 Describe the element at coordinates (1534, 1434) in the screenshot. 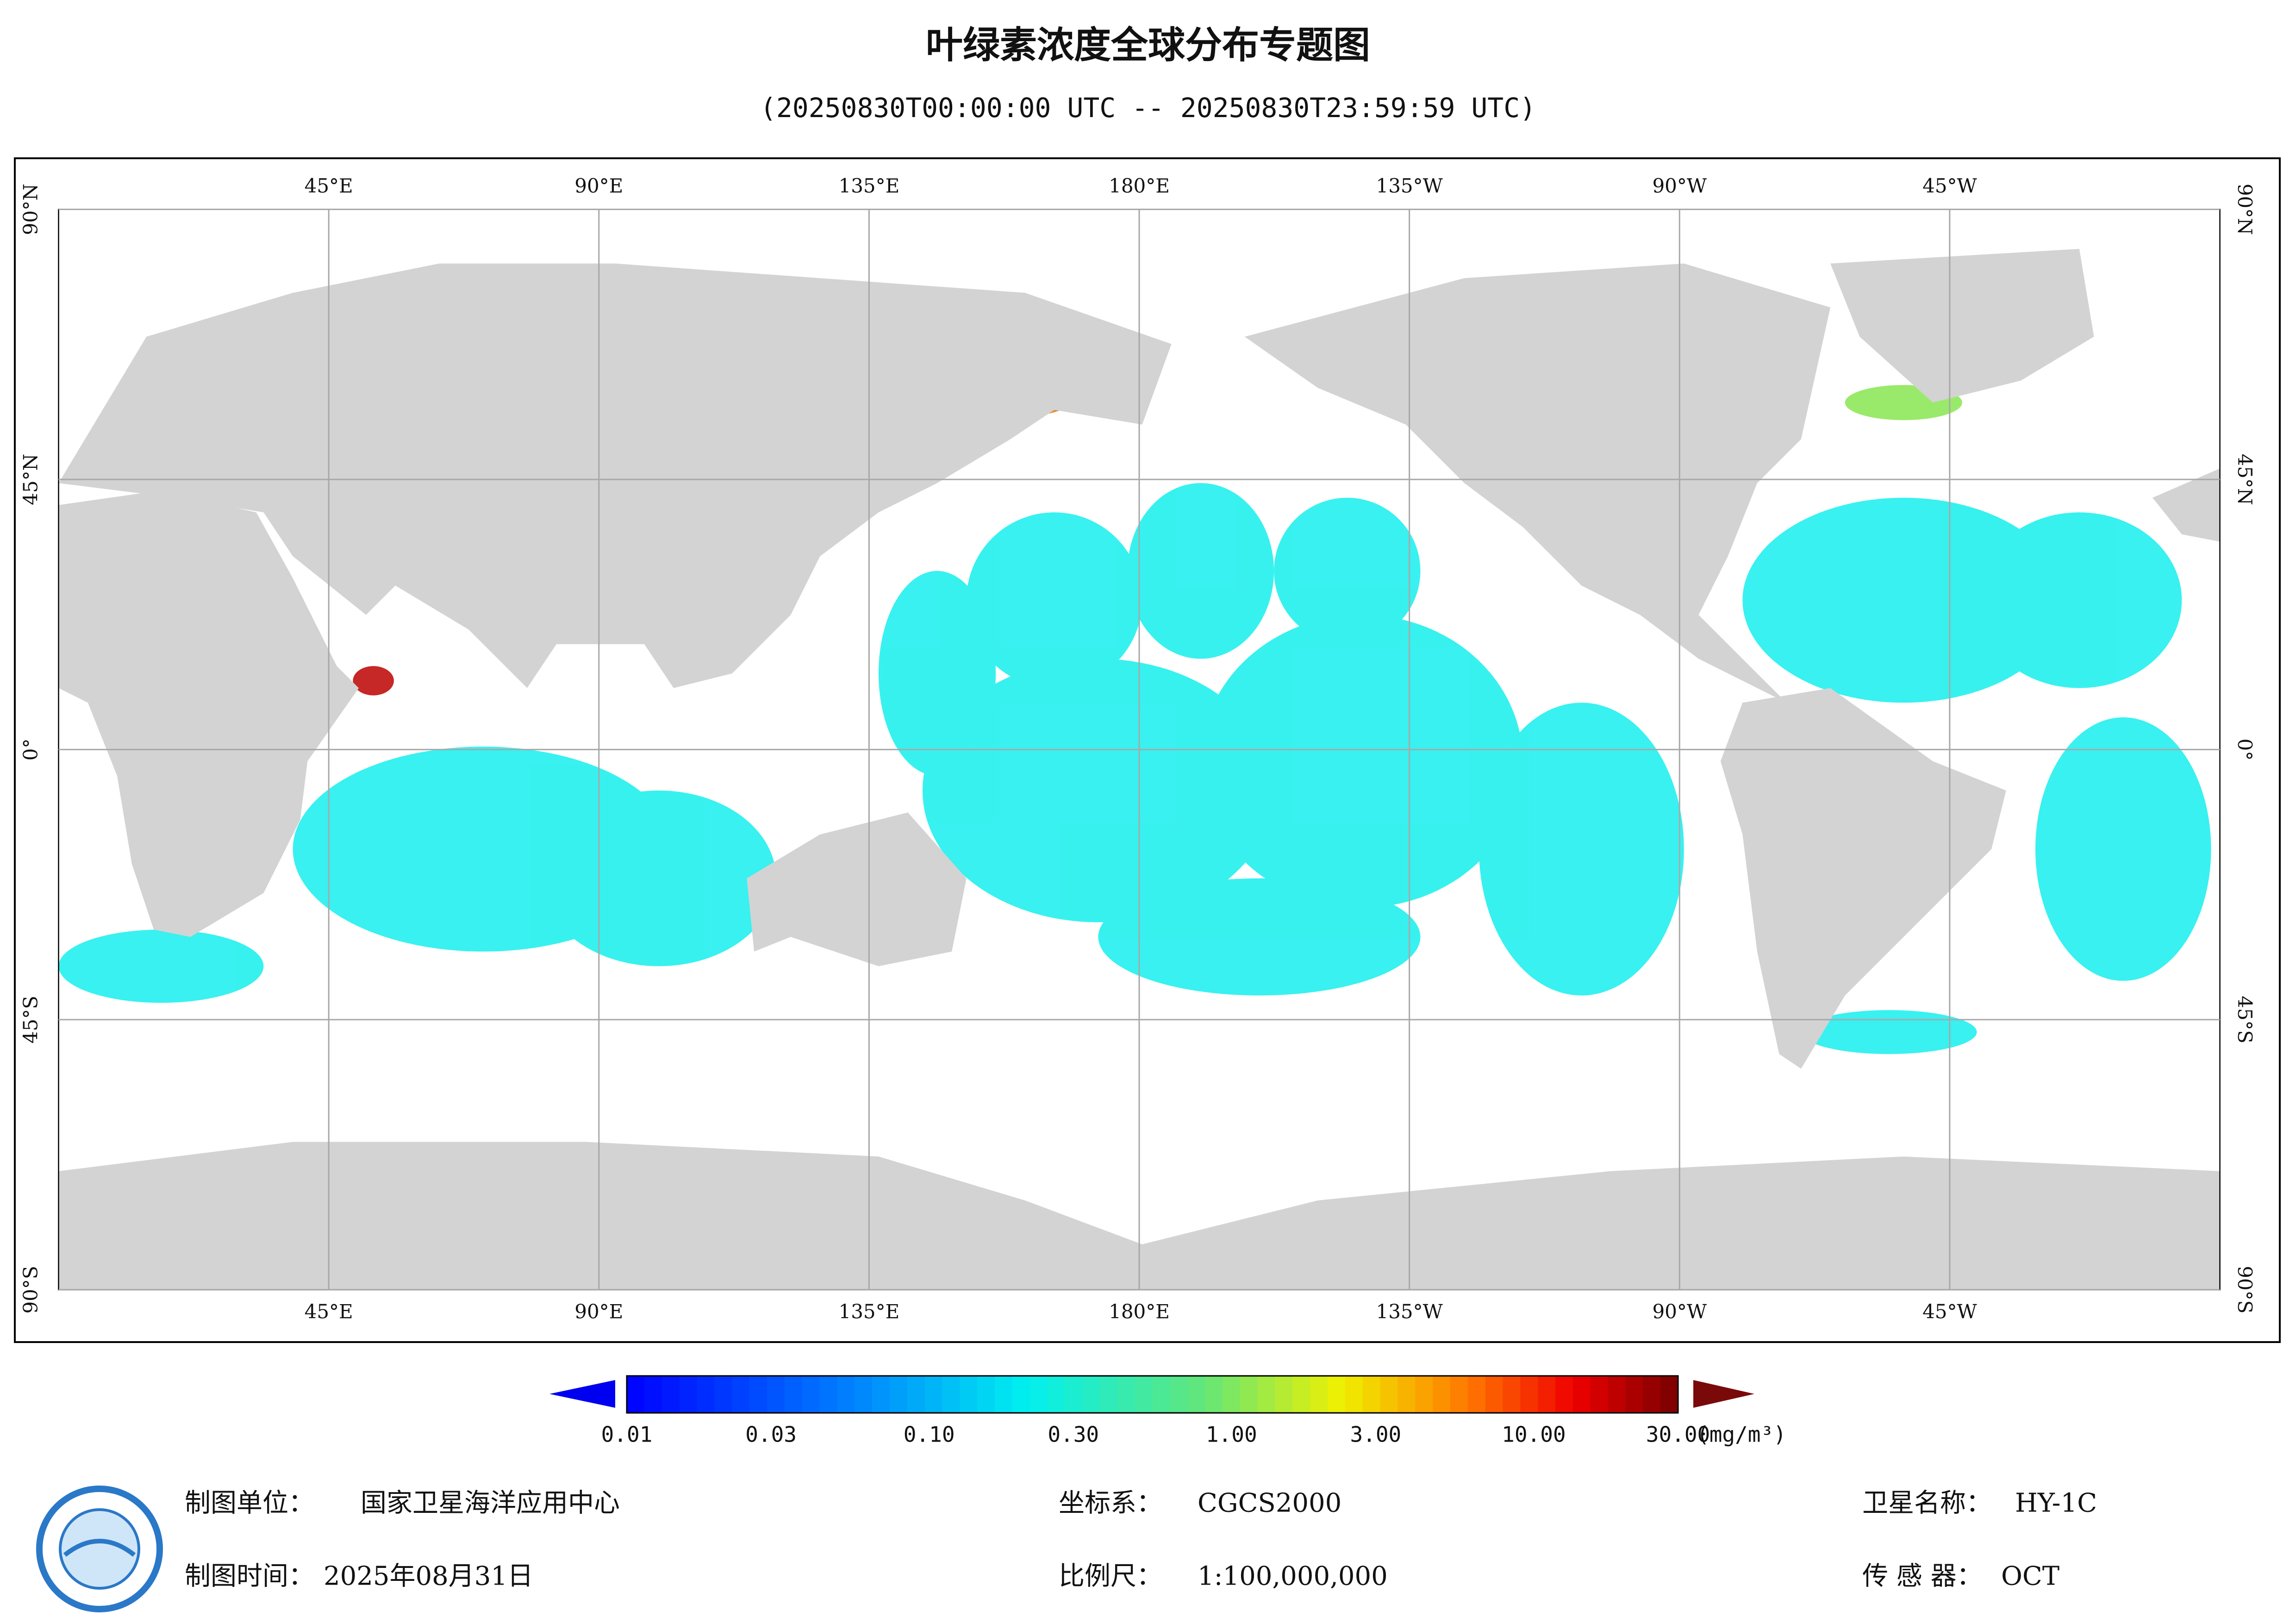

I see `colorbar-label: 10.00` at that location.